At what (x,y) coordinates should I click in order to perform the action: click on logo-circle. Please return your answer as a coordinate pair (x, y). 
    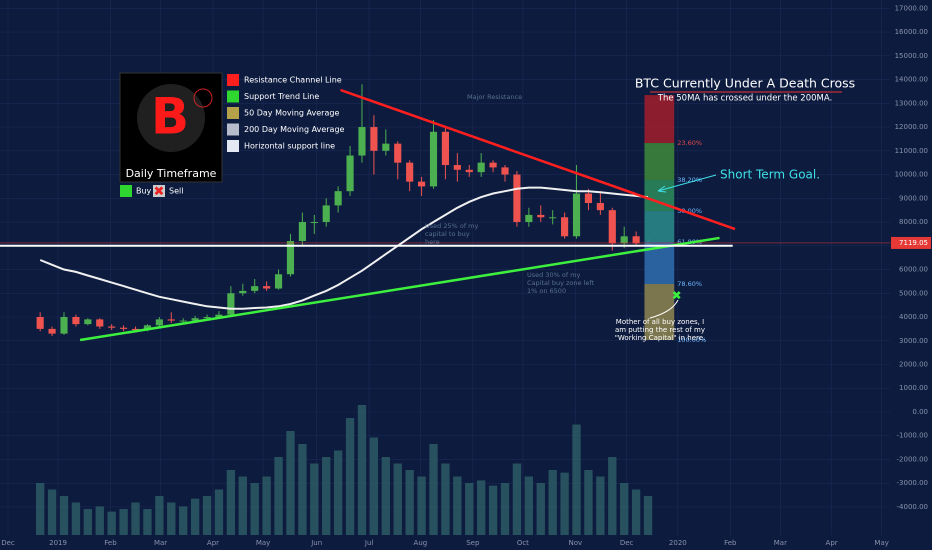
    Looking at the image, I should click on (171, 118).